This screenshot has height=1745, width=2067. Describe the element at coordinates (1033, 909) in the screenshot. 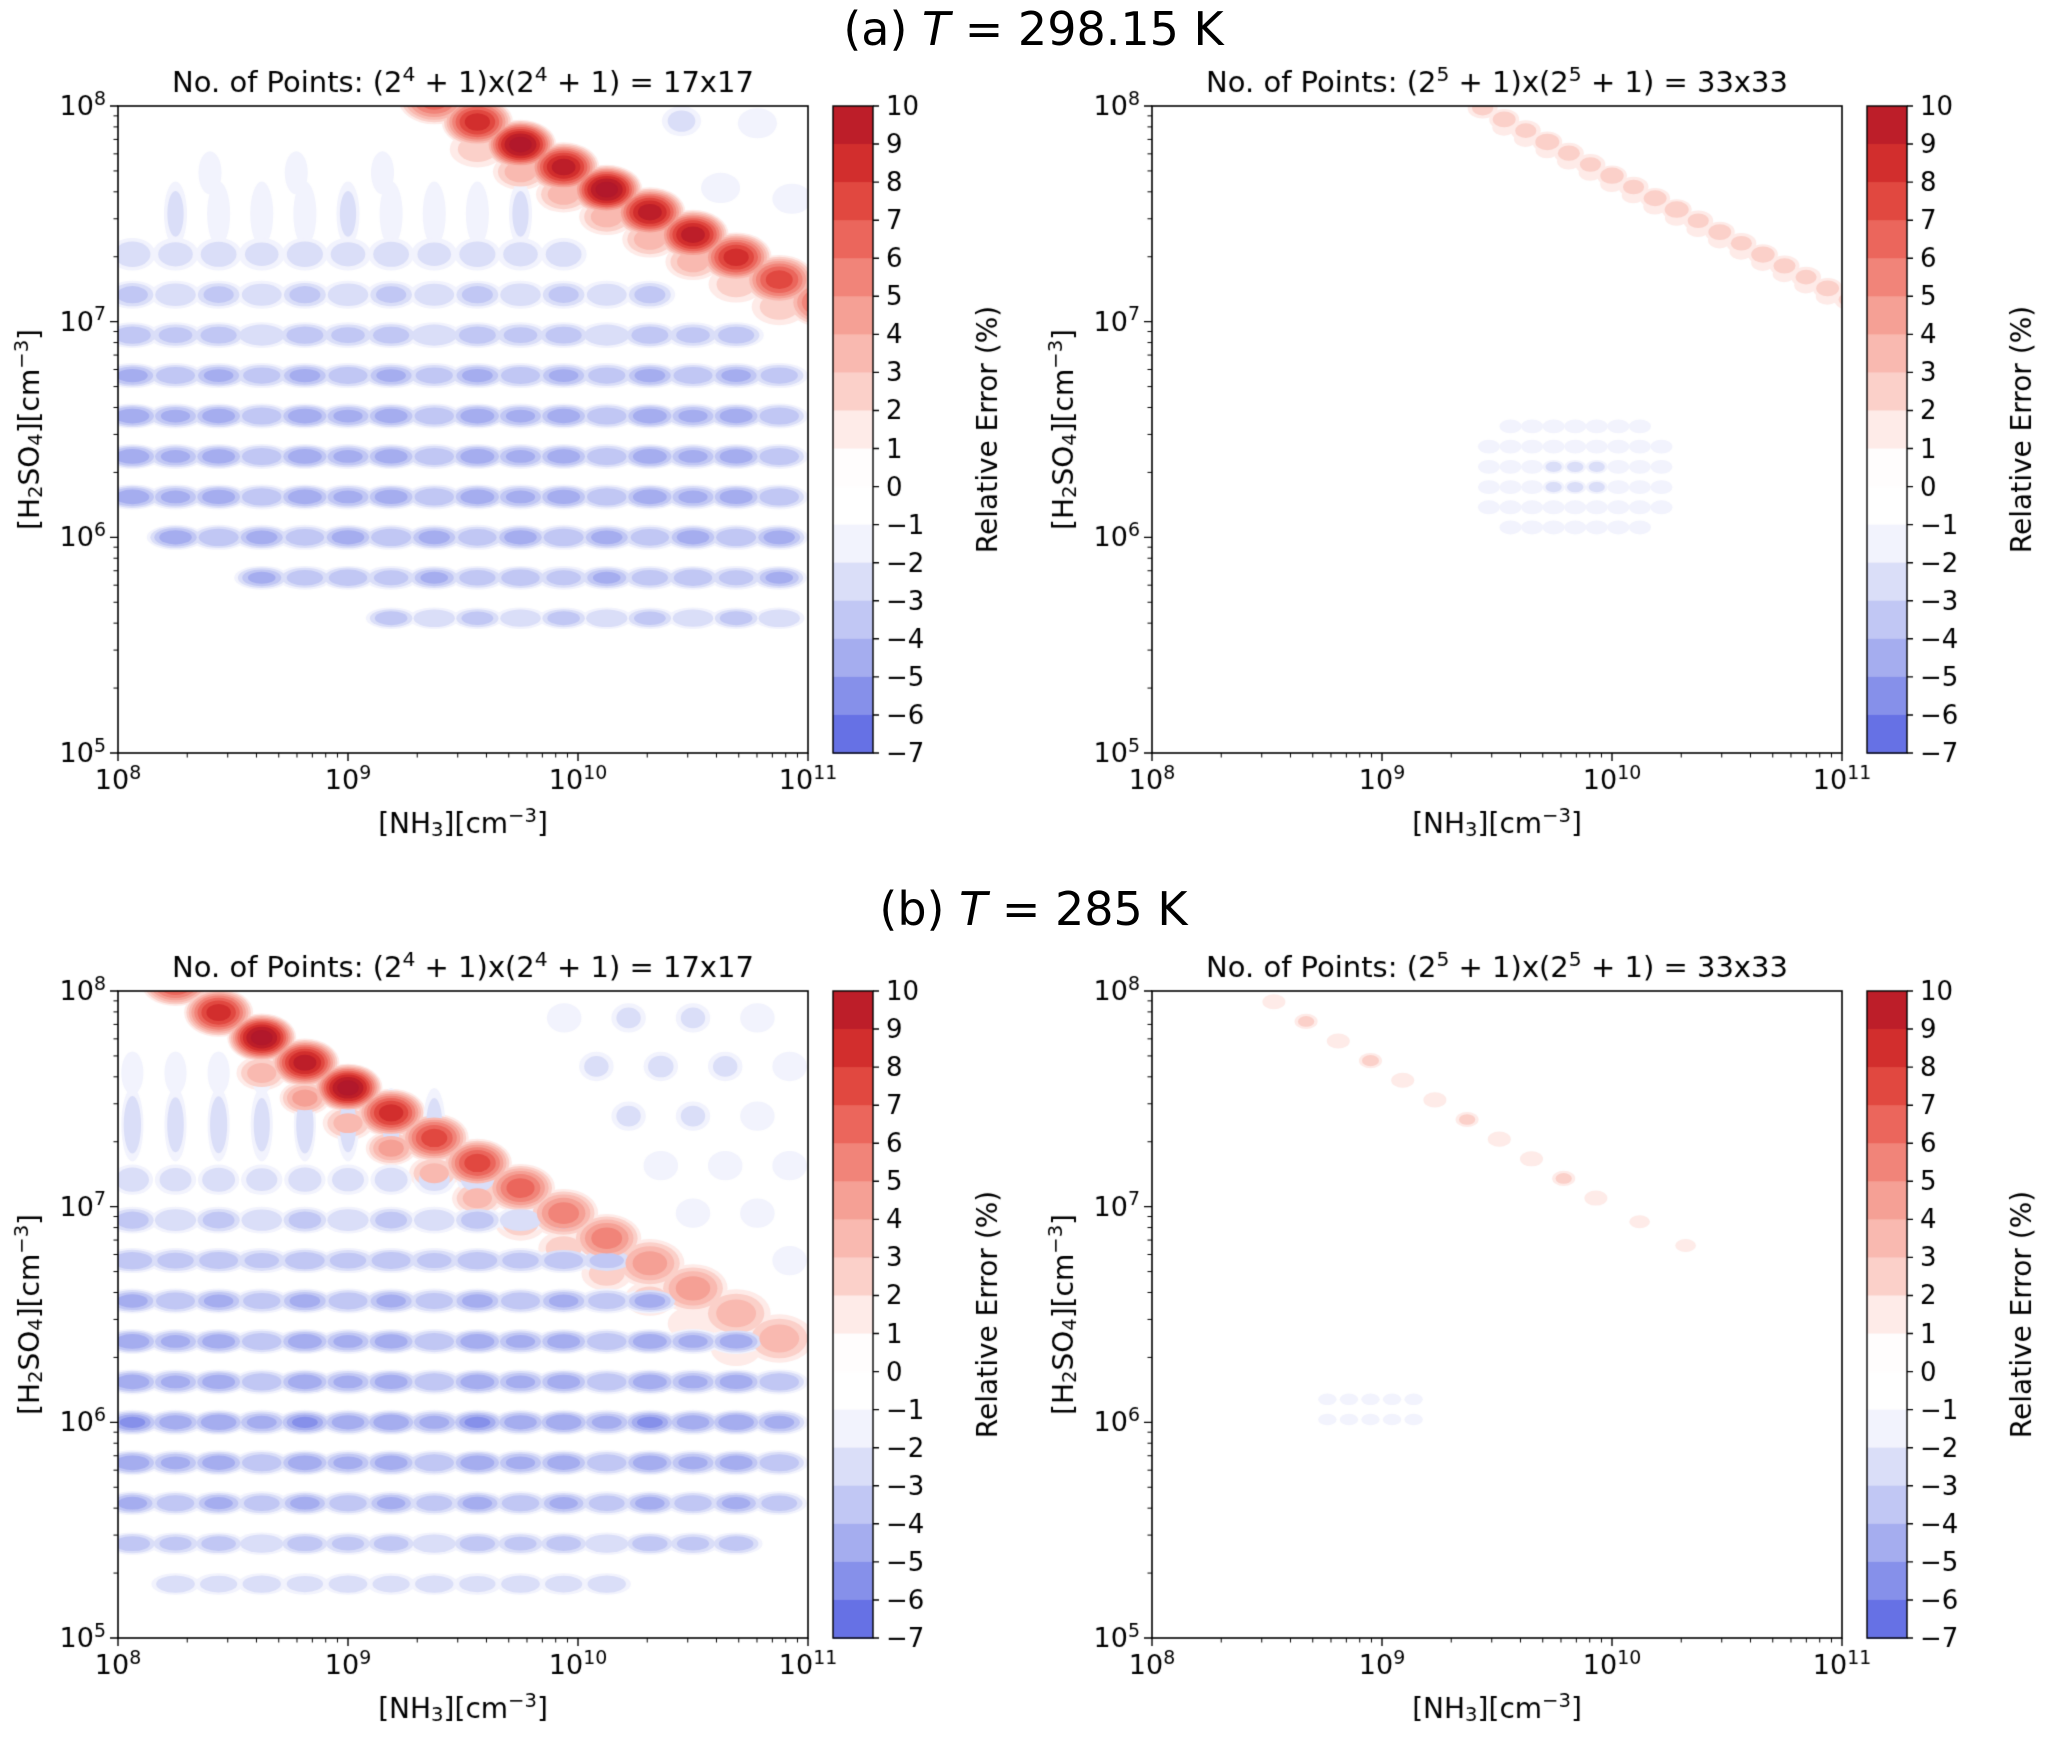

I see `section-b-title: (b) T = 285 K` at that location.